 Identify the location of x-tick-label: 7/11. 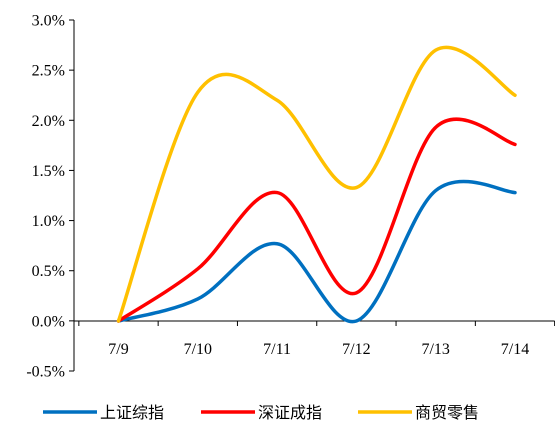
(277, 349).